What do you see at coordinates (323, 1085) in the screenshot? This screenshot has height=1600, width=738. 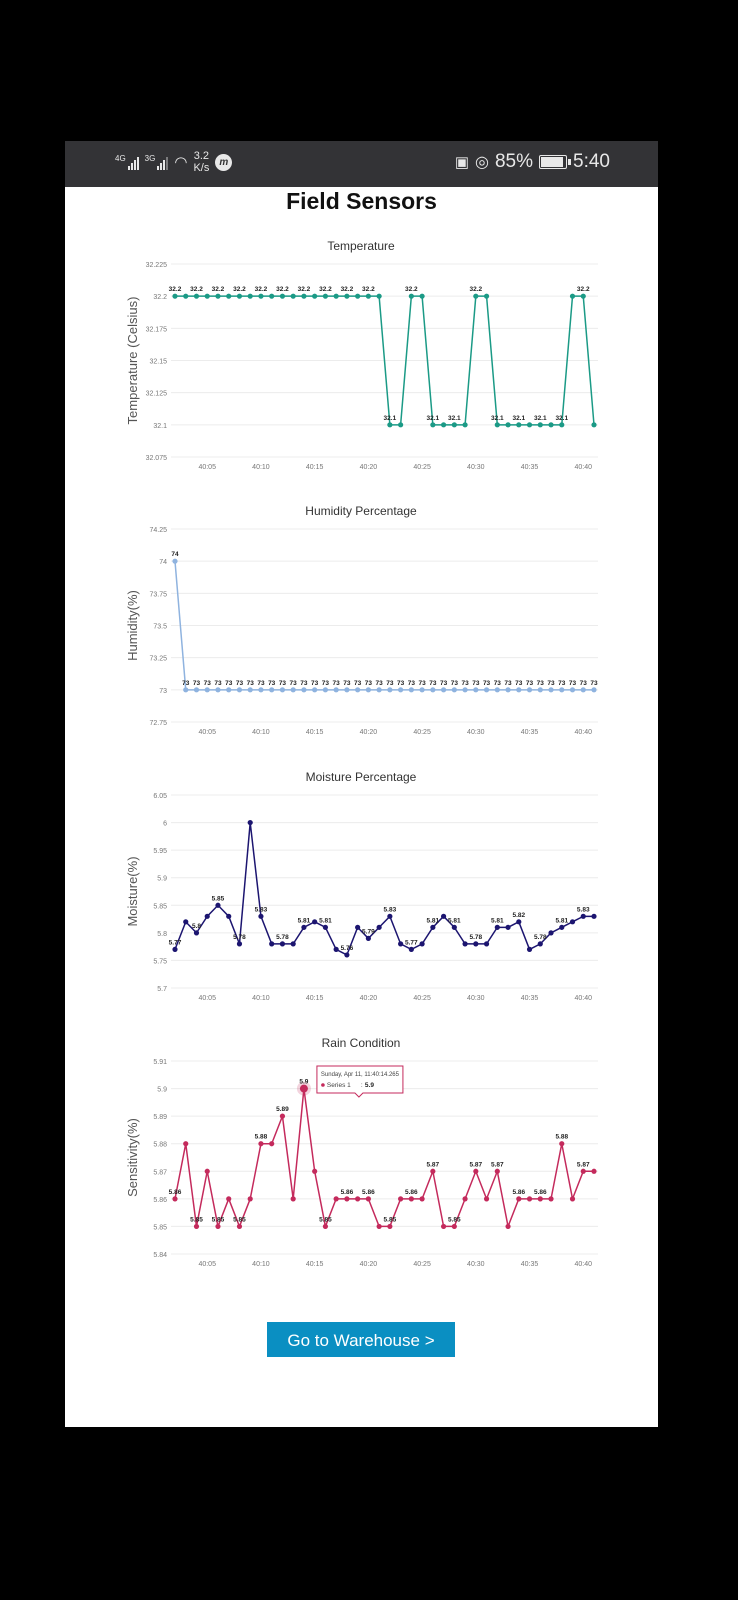 I see `tooltip-series-marker` at bounding box center [323, 1085].